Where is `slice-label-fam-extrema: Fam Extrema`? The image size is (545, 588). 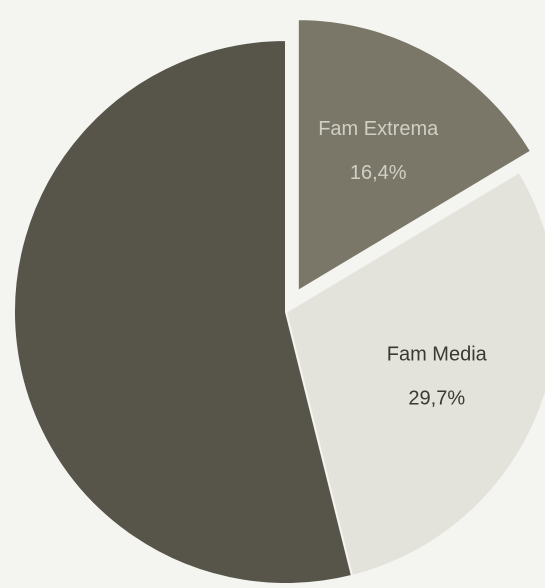 slice-label-fam-extrema: Fam Extrema is located at coordinates (378, 129).